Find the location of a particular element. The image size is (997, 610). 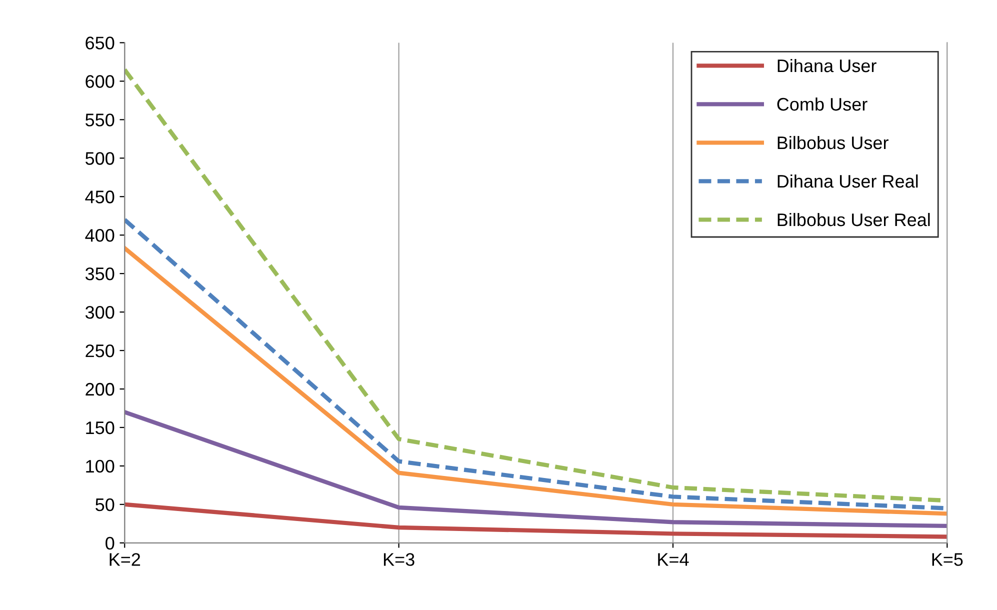

y-tick-label: 200 is located at coordinates (100, 389).